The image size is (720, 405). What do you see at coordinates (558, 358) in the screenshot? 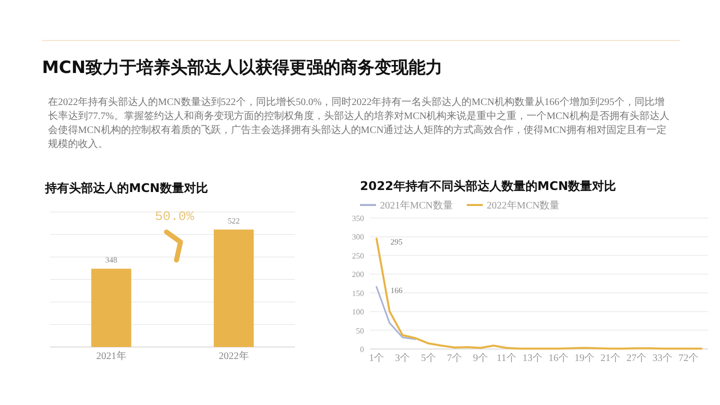
I see `x-tick-label: 16个` at bounding box center [558, 358].